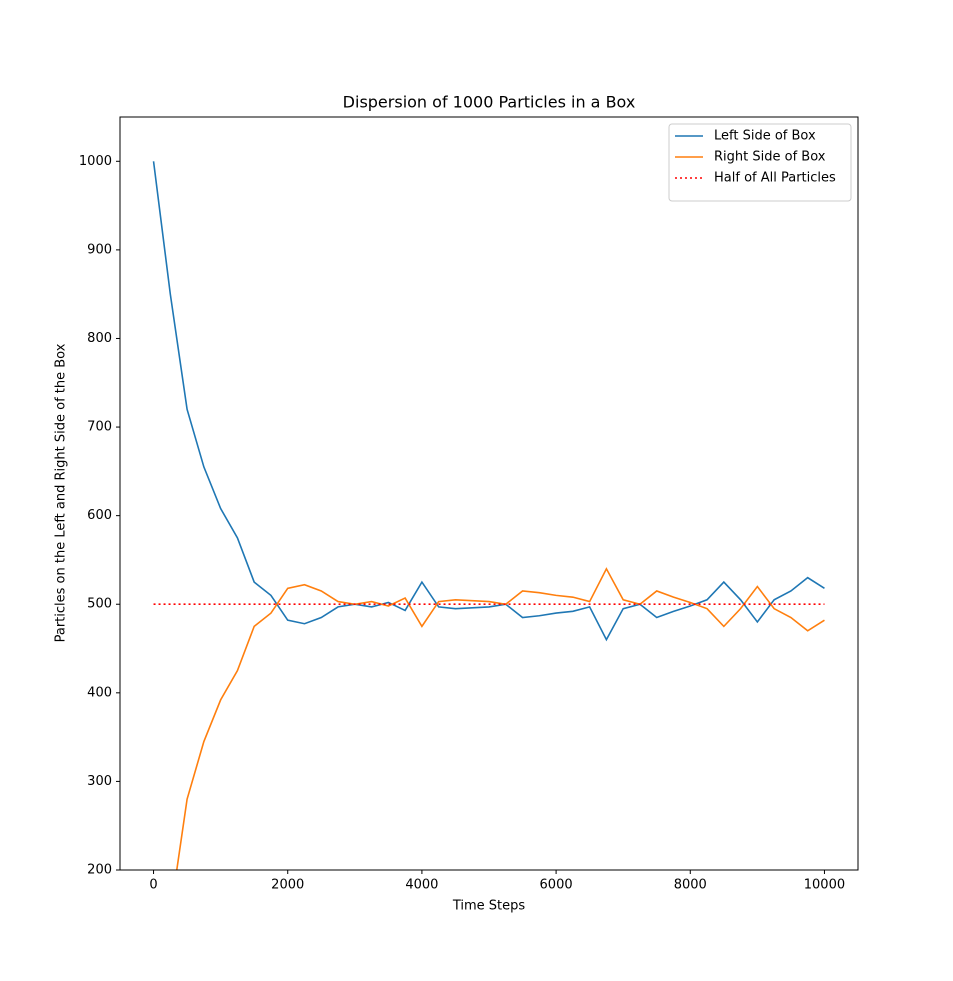 The width and height of the screenshot is (953, 981). I want to click on legend-box, so click(760, 162).